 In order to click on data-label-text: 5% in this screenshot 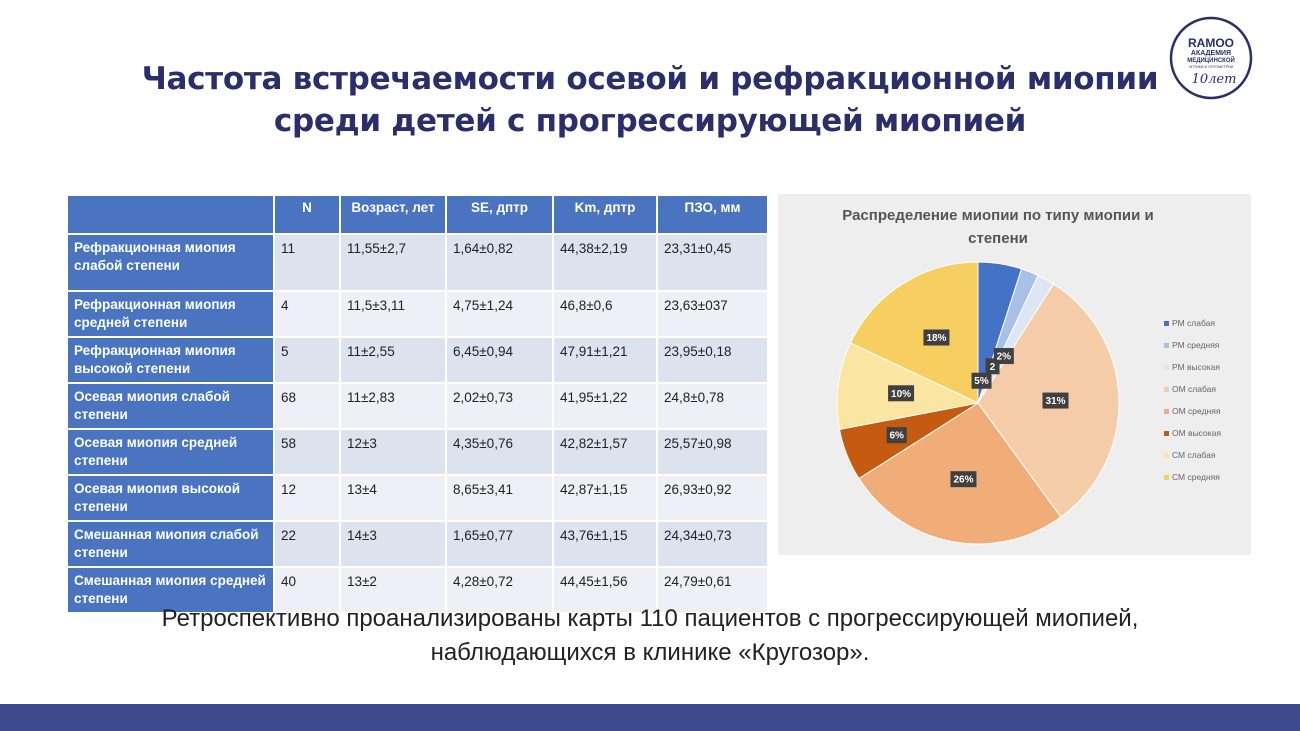, I will do `click(981, 381)`.